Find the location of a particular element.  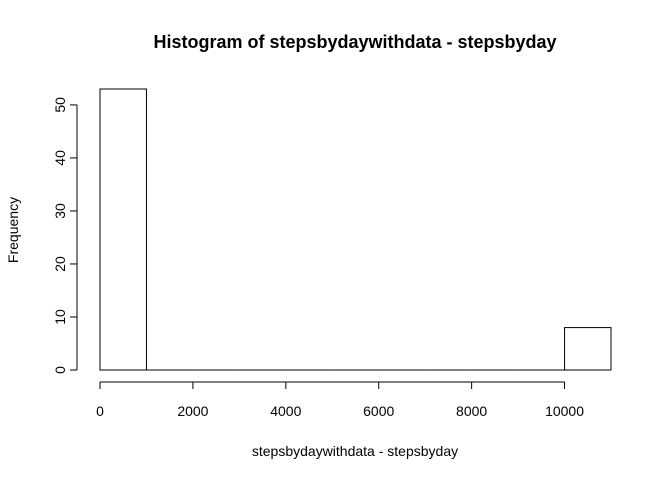

x-axis: 0 2000 4000 6000 8000 10000 is located at coordinates (340, 400).